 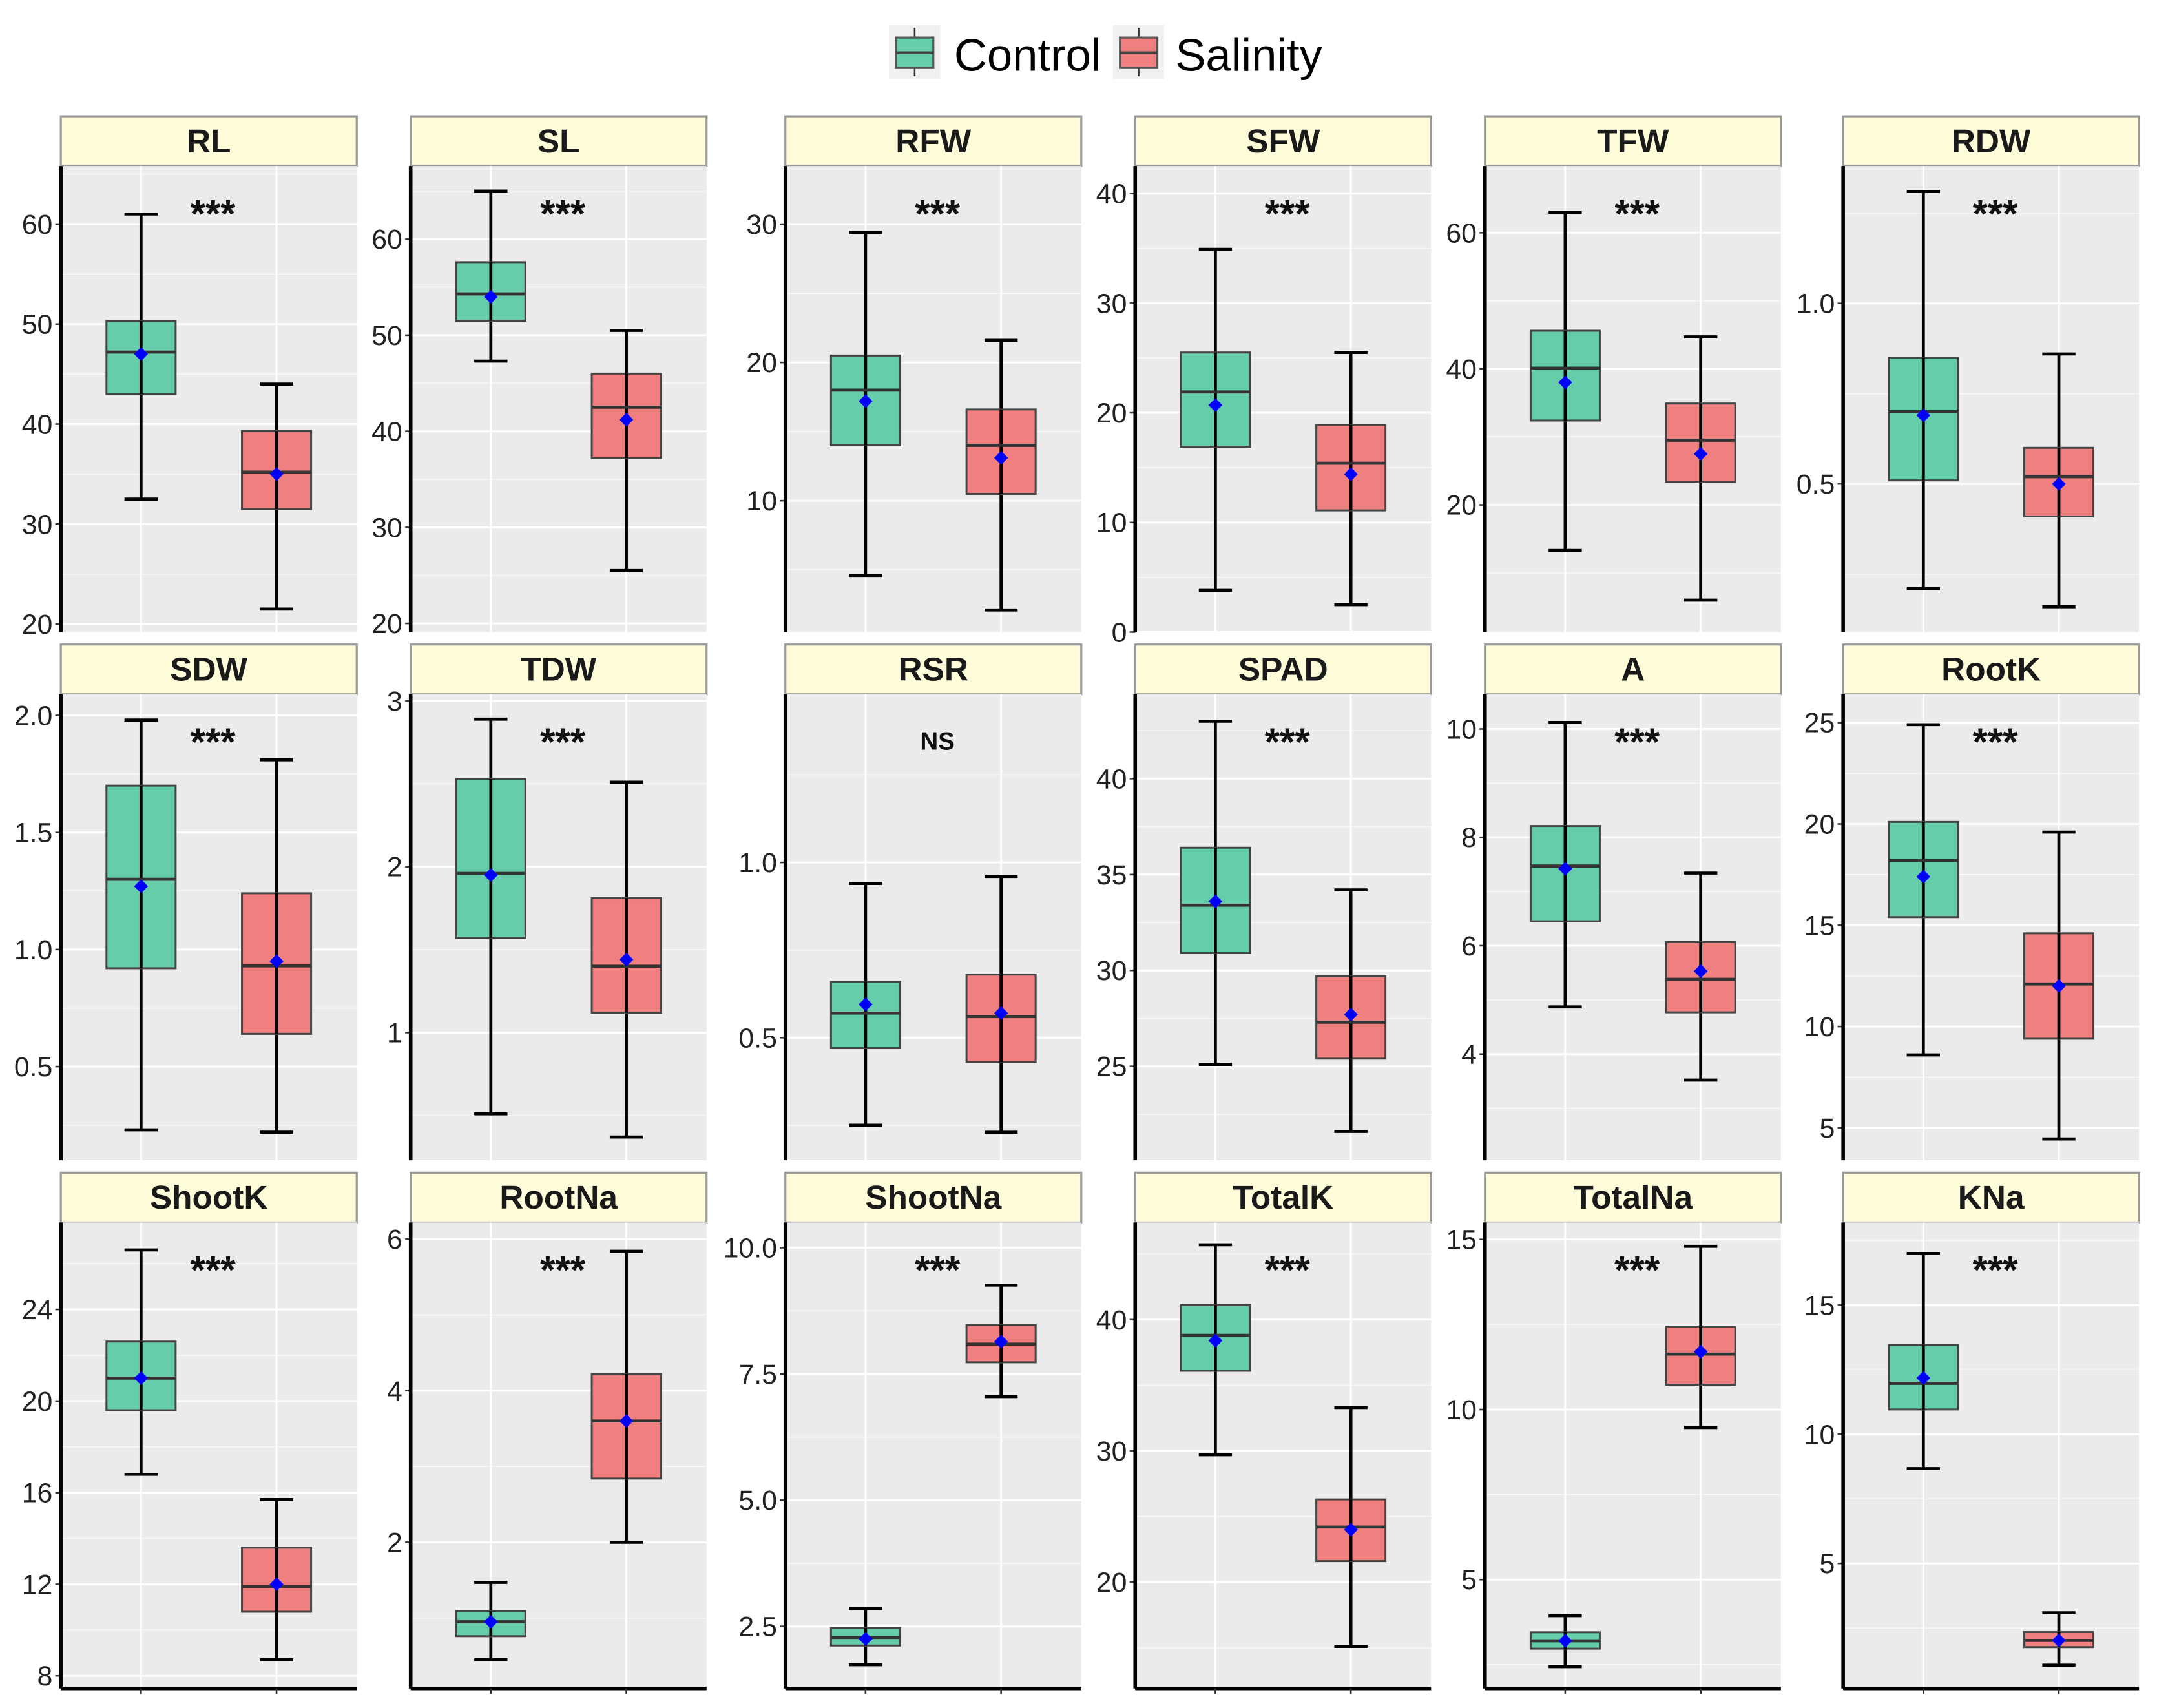 I want to click on facet-title: A, so click(x=1633, y=669).